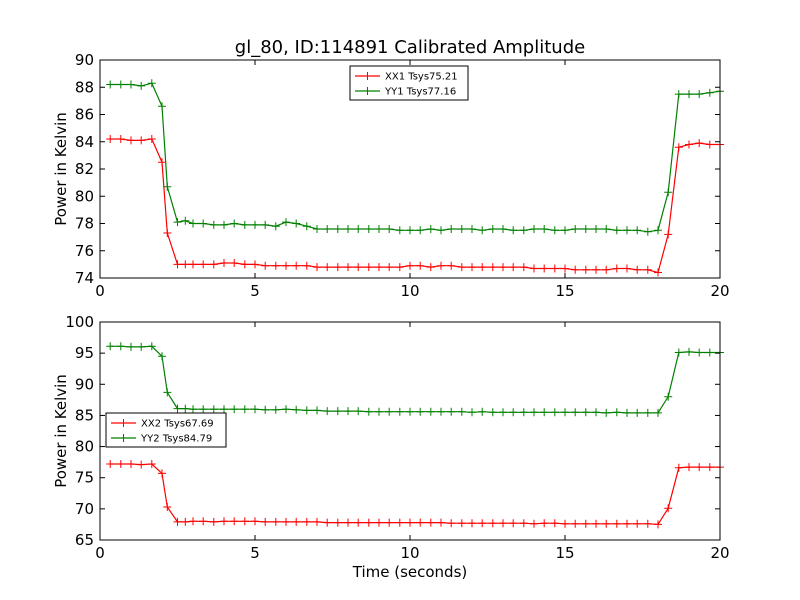 The image size is (800, 600). Describe the element at coordinates (409, 291) in the screenshot. I see `x-tick-label: 10` at that location.